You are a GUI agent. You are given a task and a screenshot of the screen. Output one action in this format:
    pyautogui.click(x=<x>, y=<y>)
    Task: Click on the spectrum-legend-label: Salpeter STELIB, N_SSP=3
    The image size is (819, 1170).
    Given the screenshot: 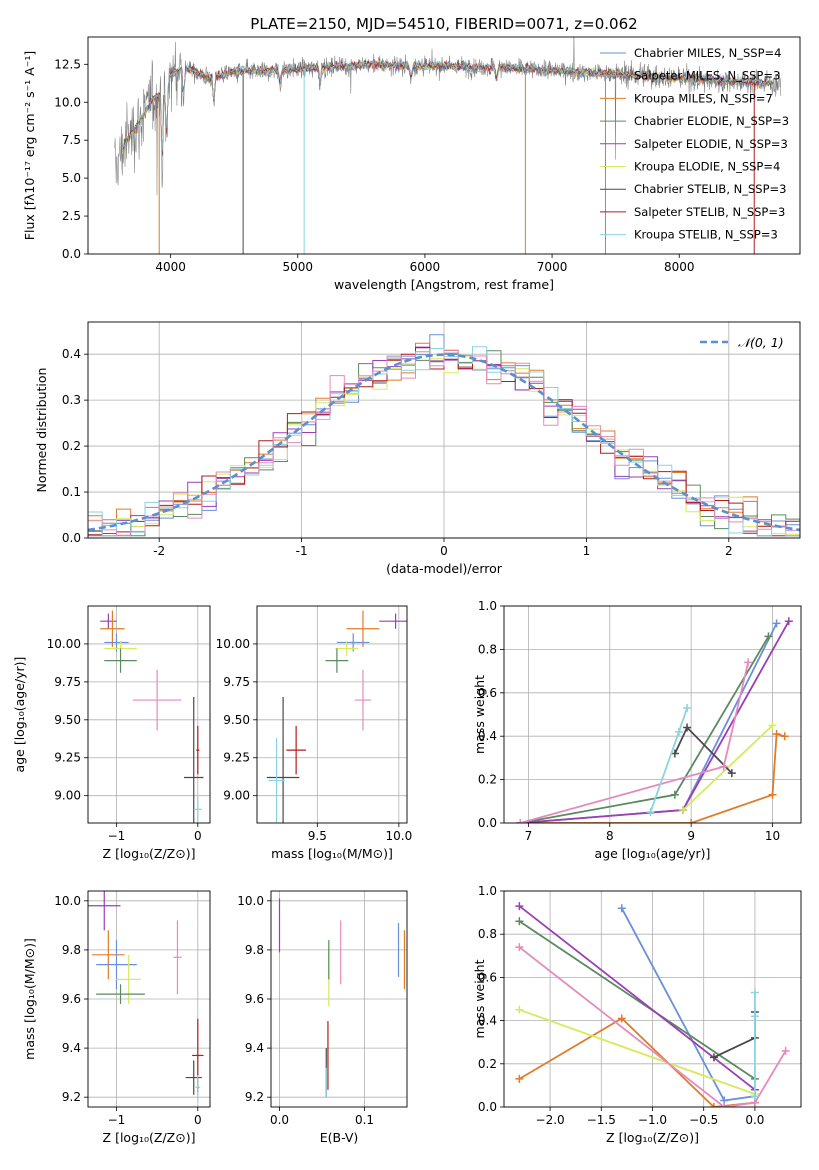 What is the action you would take?
    pyautogui.click(x=709, y=212)
    